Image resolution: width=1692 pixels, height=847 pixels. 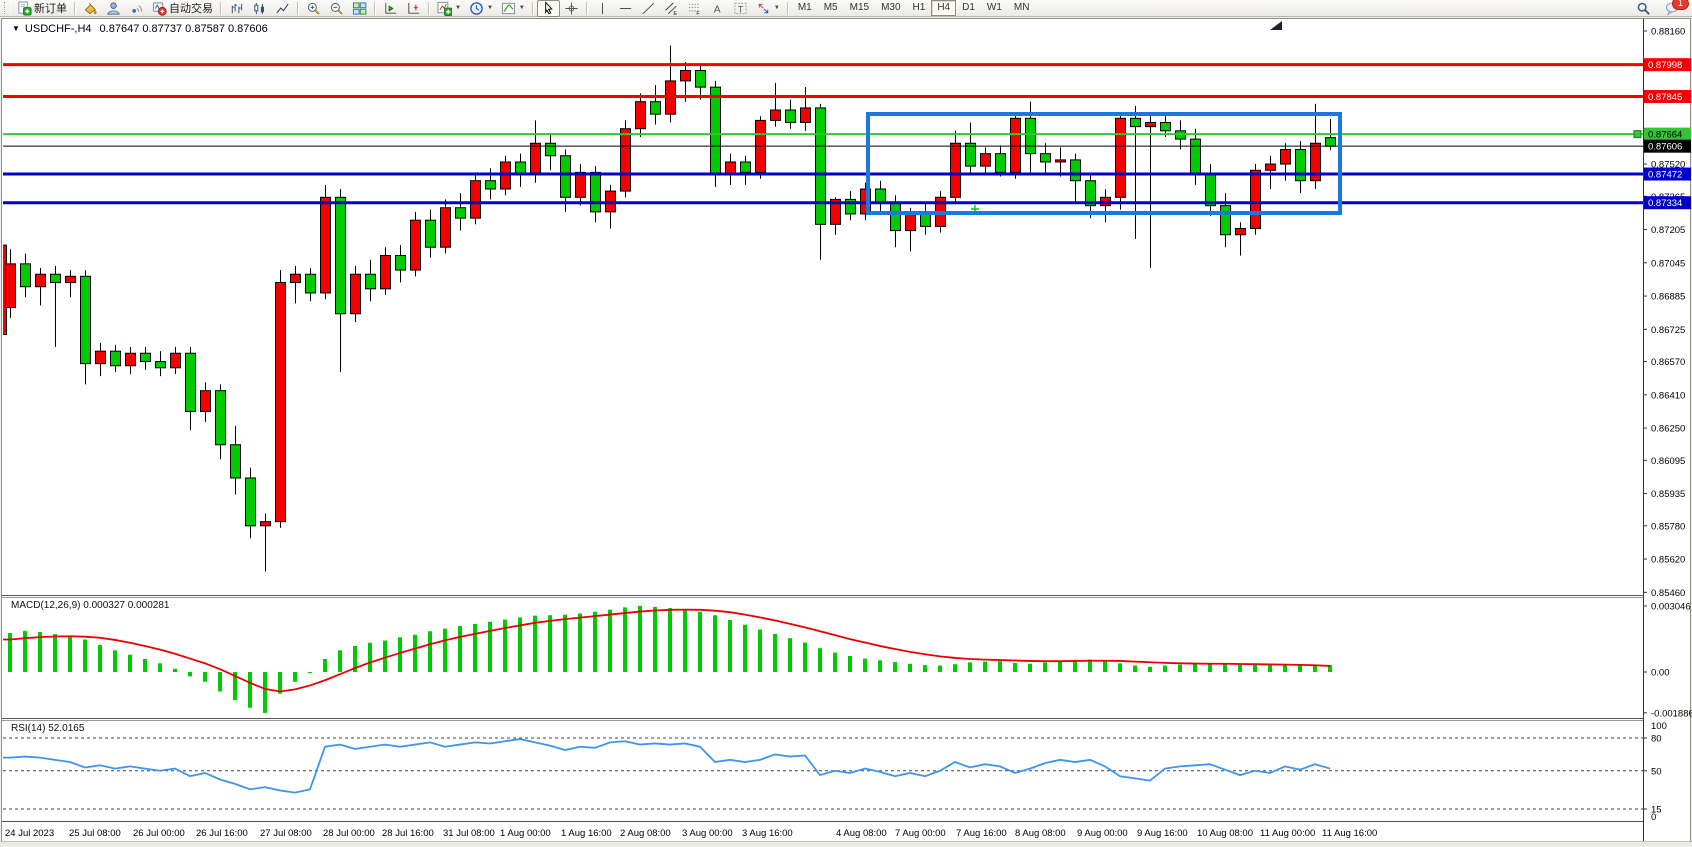 What do you see at coordinates (1659, 726) in the screenshot?
I see `svg-text: 100` at bounding box center [1659, 726].